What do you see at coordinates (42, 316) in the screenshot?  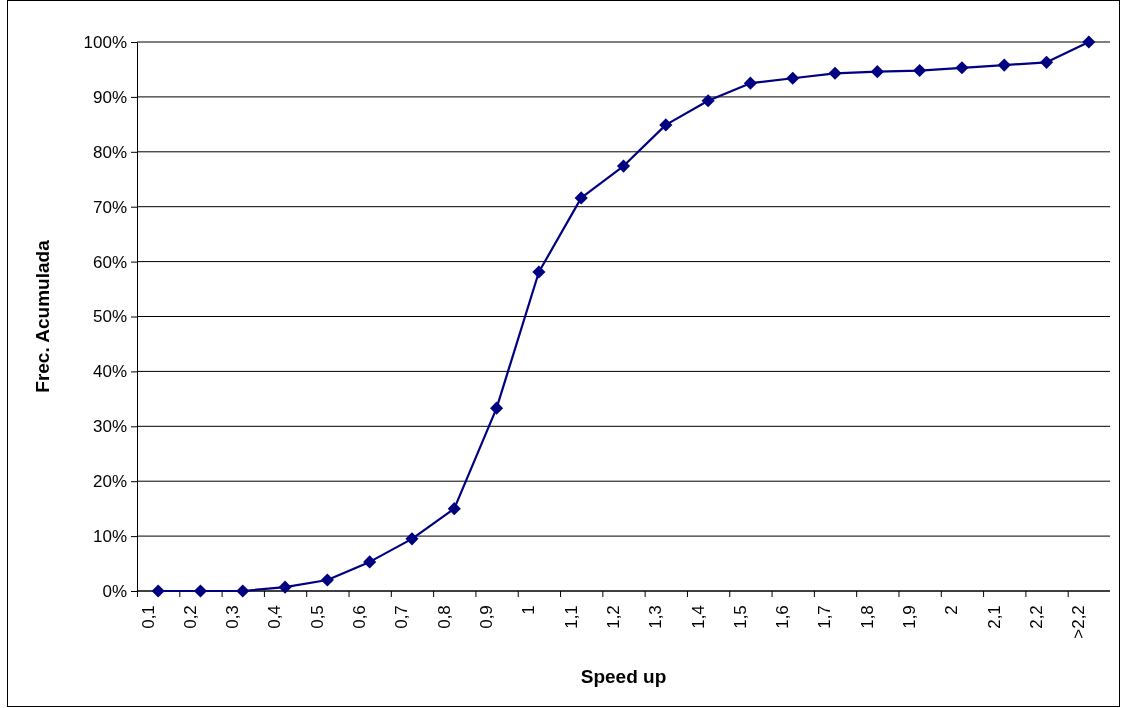 I see `y-axis-title: Frec. Acumulada` at bounding box center [42, 316].